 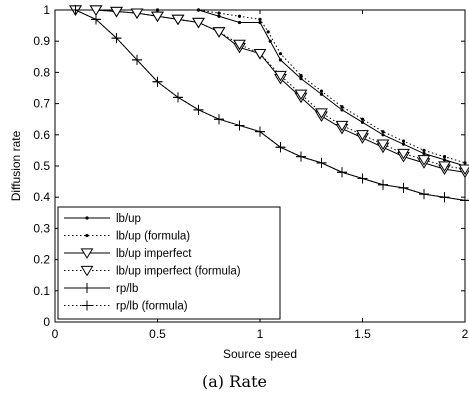 I want to click on legend-label: lb/up imperfect (formula), so click(x=178, y=272).